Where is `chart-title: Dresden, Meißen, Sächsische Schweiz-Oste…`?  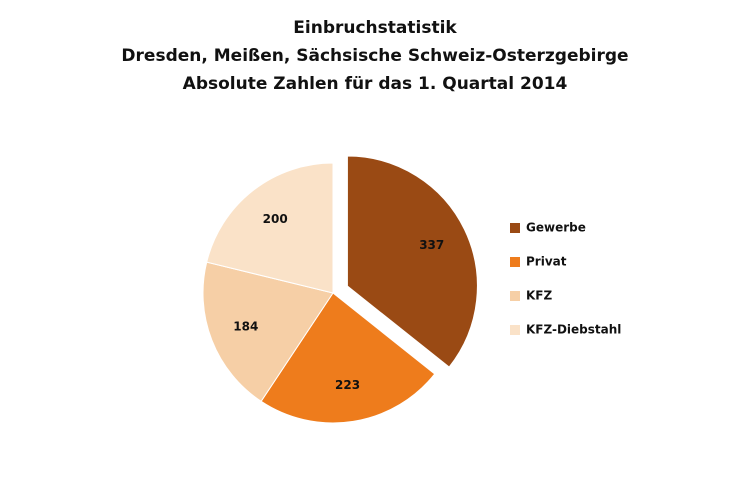
chart-title: Dresden, Meißen, Sächsische Schweiz-Oste… is located at coordinates (374, 56).